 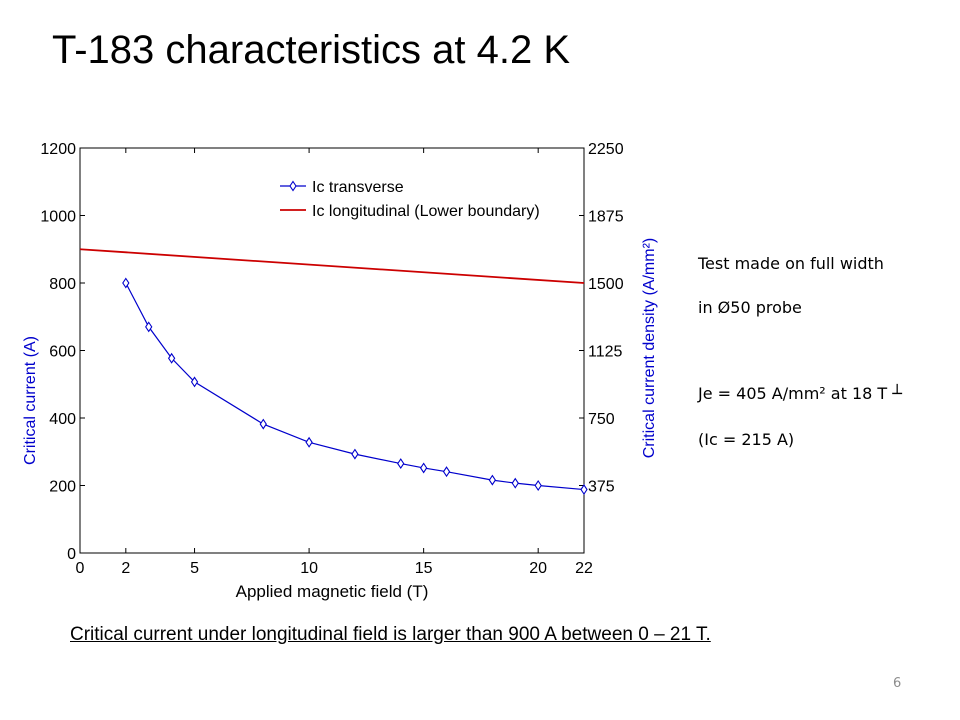 What do you see at coordinates (606, 284) in the screenshot?
I see `y2-tick-label: 1500` at bounding box center [606, 284].